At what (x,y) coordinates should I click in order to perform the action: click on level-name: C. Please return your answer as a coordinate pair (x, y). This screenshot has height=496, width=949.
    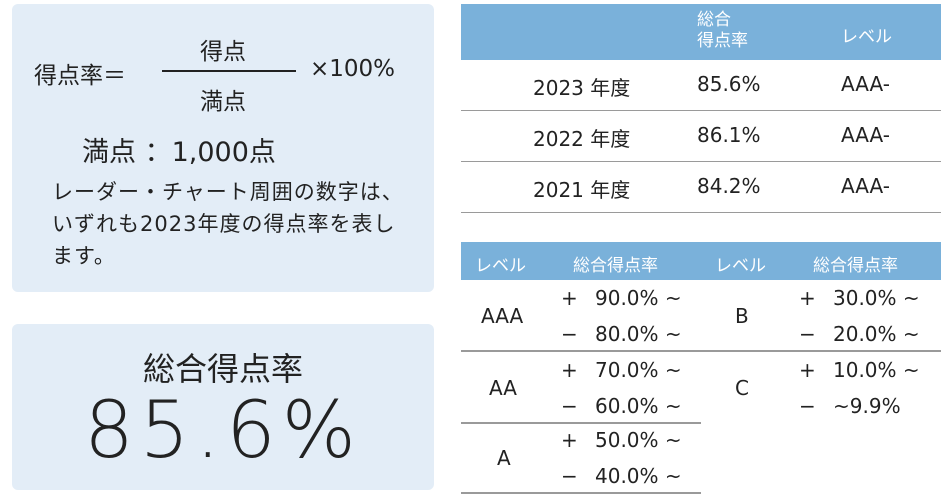
    Looking at the image, I should click on (742, 388).